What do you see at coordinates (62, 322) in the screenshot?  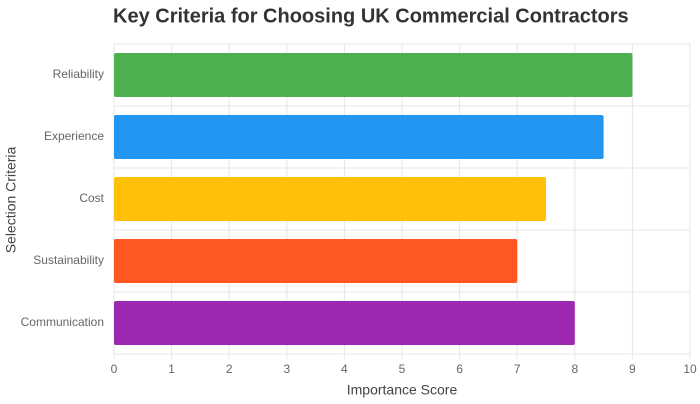 I see `y-tick-label: Communication` at bounding box center [62, 322].